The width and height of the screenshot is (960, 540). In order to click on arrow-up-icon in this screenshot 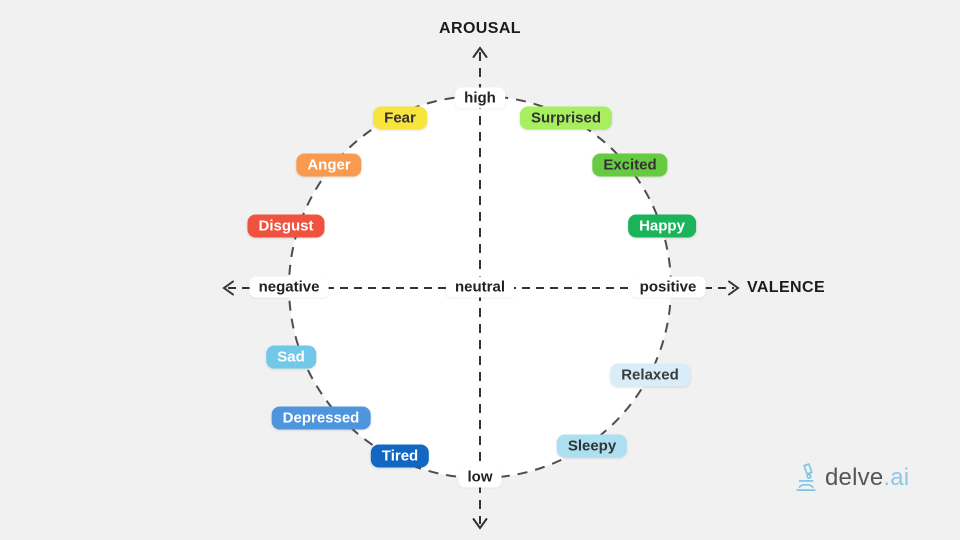, I will do `click(480, 52)`.